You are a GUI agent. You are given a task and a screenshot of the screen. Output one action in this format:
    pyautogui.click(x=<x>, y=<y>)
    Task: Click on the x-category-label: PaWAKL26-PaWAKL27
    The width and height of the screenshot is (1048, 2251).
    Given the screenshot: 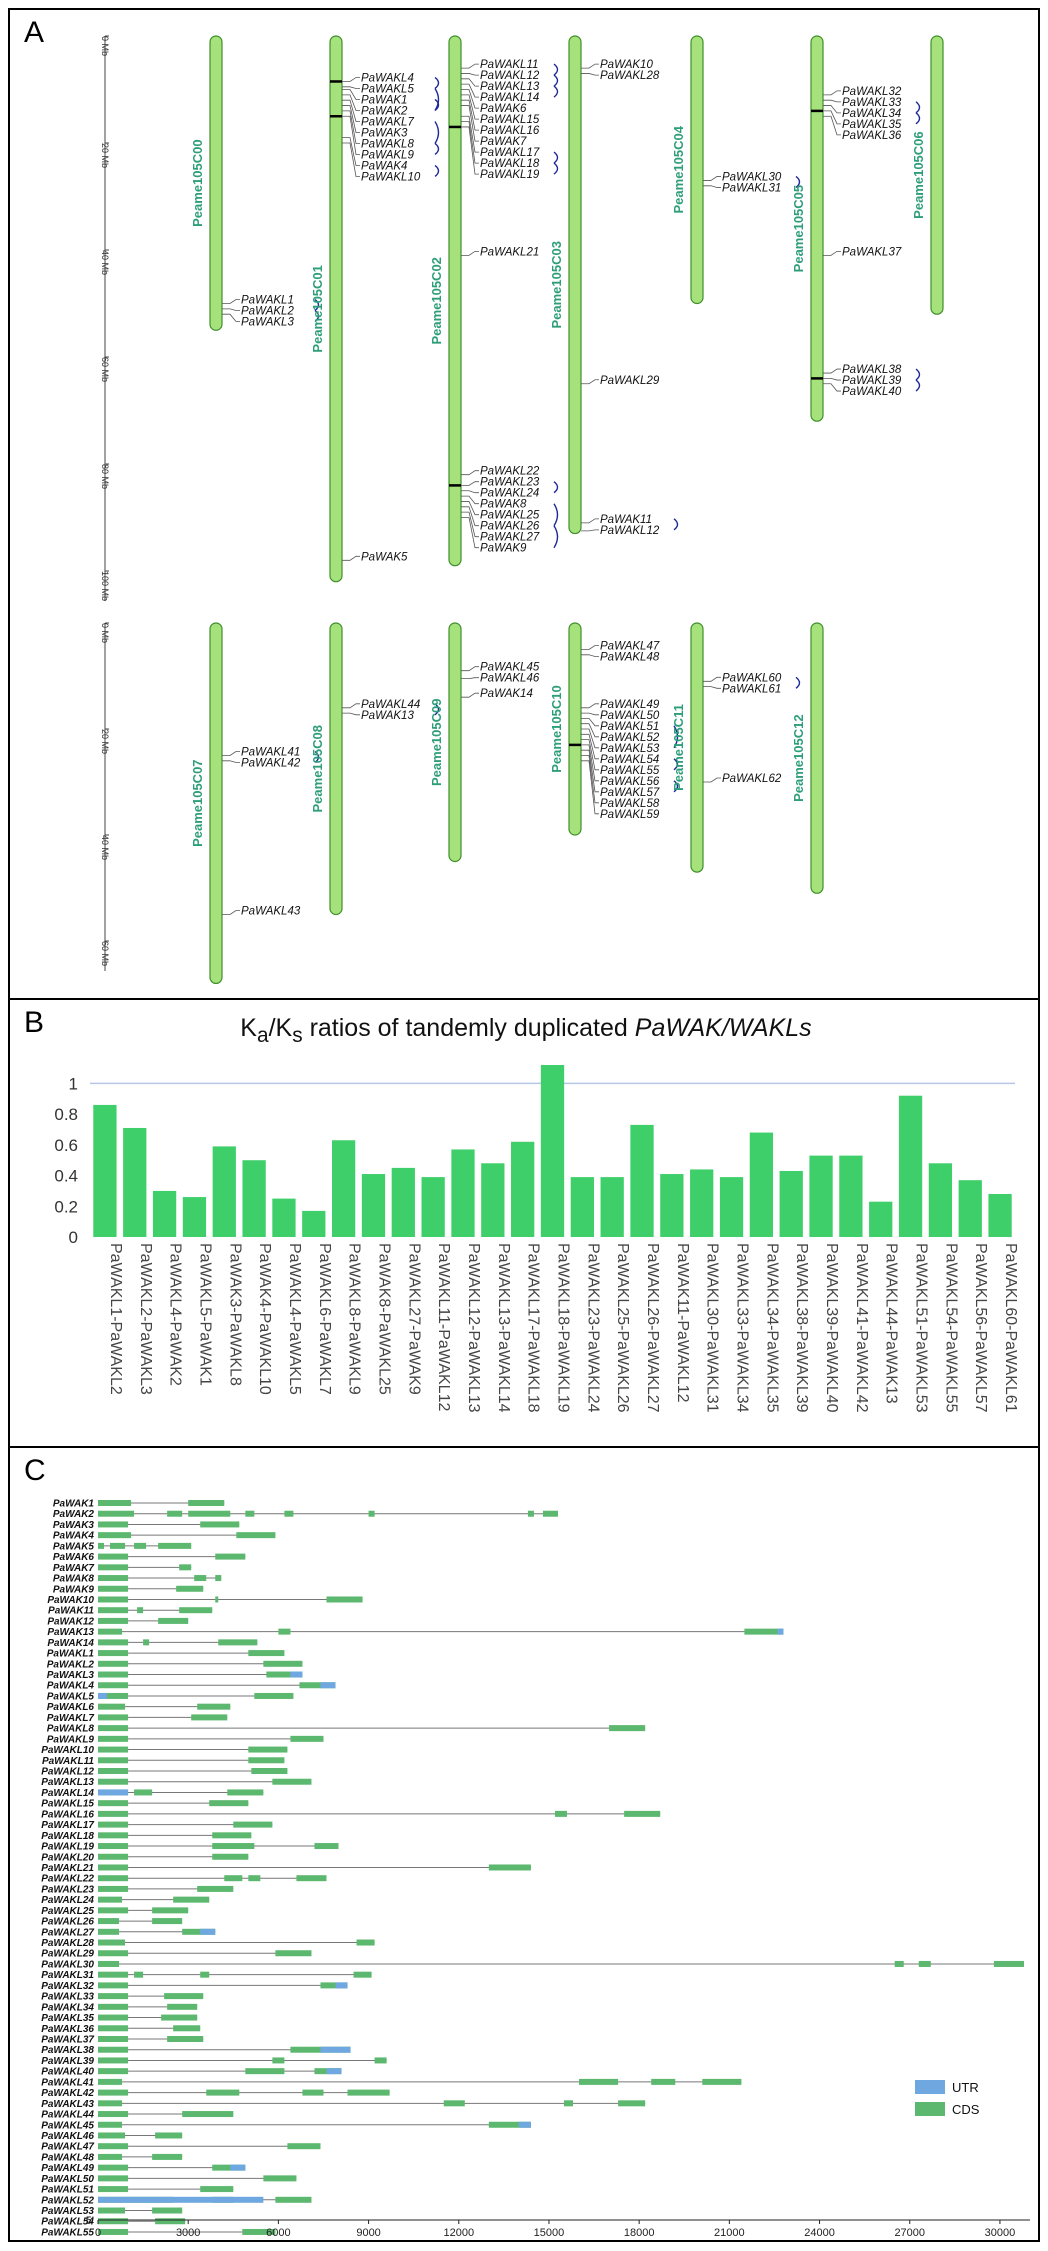 What is the action you would take?
    pyautogui.click(x=652, y=1328)
    